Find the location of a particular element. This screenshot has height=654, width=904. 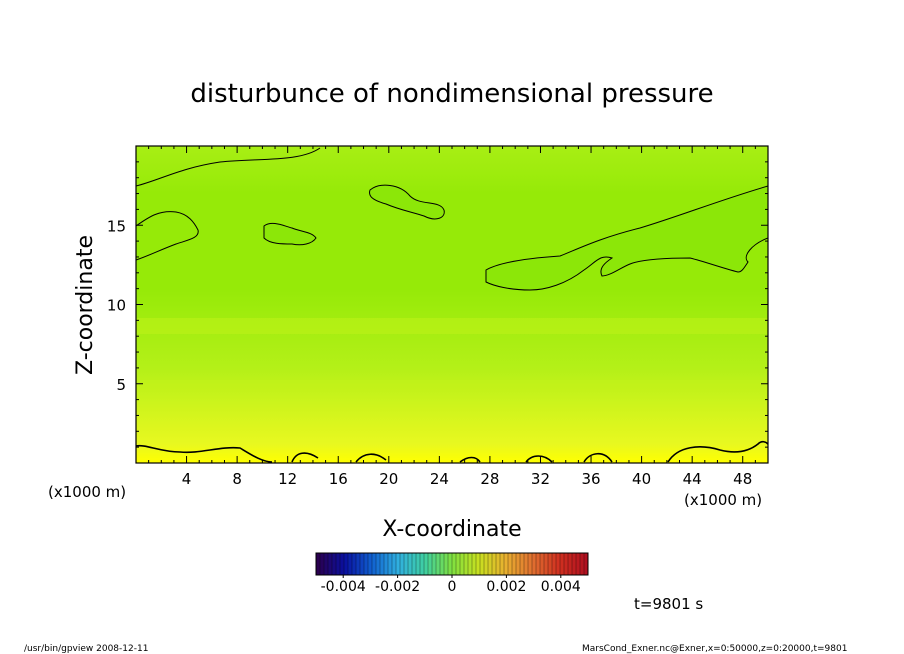

x-tick-label: 12 is located at coordinates (287, 479).